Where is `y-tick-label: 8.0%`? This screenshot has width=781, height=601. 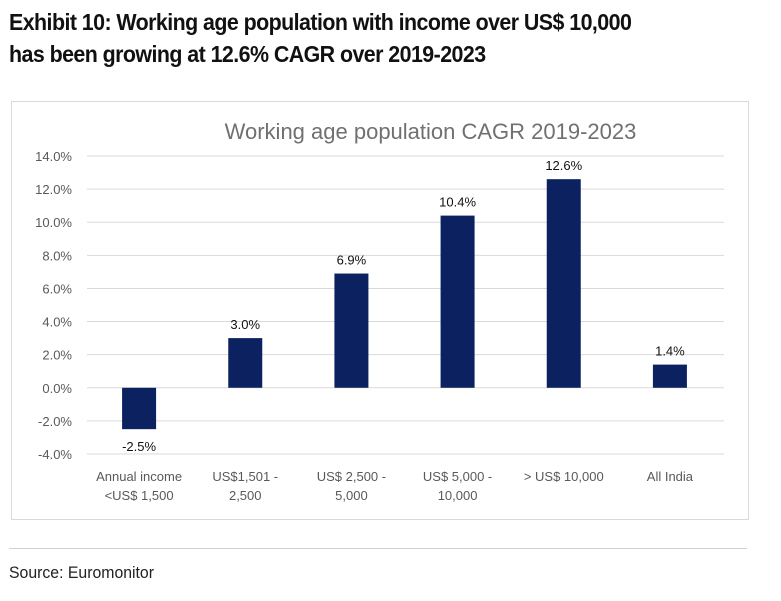
y-tick-label: 8.0% is located at coordinates (57, 255).